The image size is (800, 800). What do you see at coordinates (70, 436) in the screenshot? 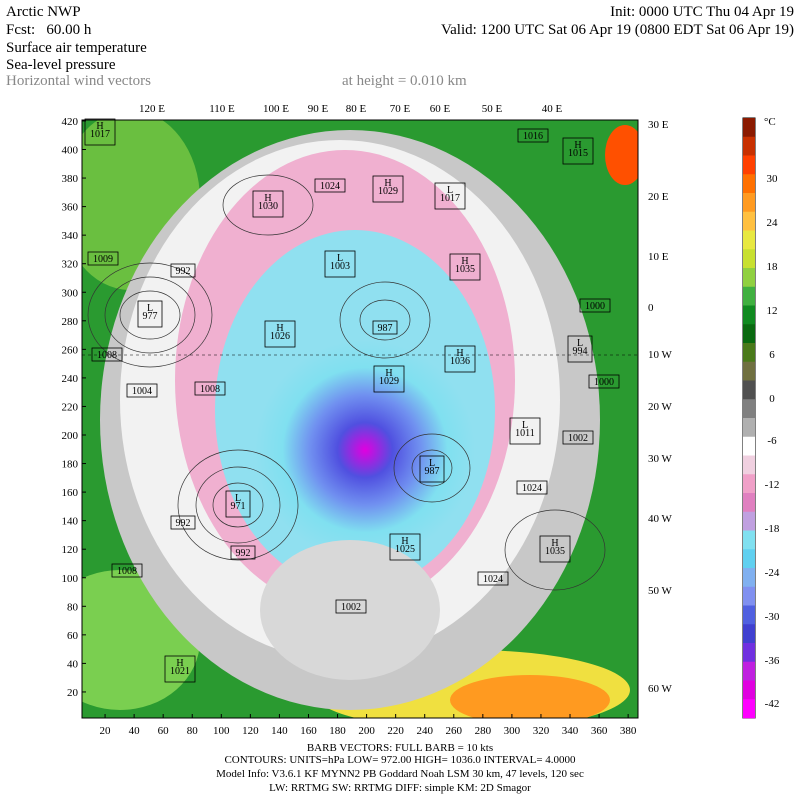
I see `grid-tick-label: 200` at bounding box center [70, 436].